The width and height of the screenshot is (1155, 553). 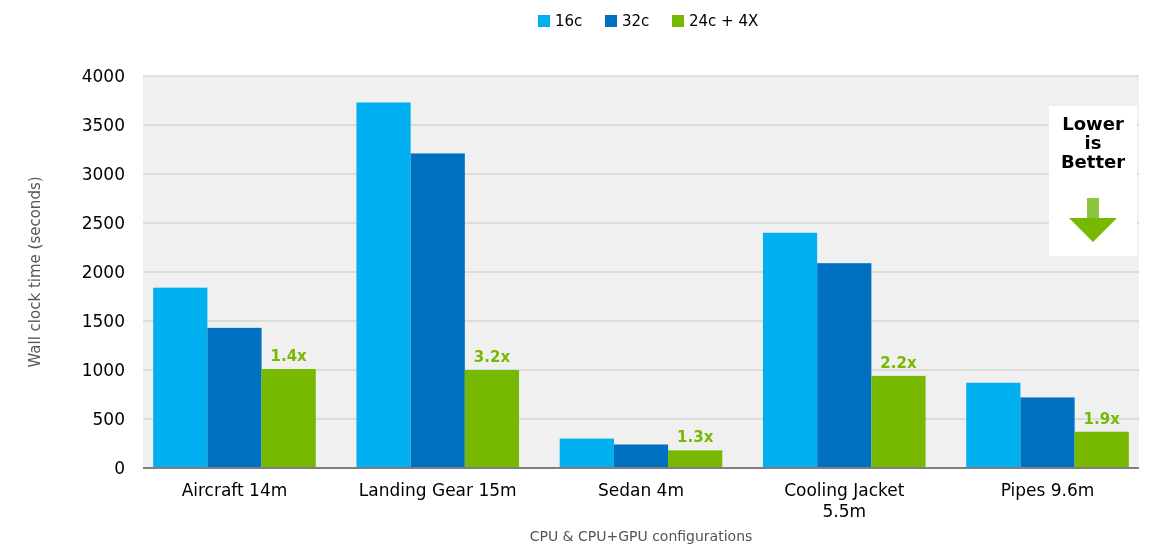 I want to click on legend-label: 16c, so click(x=569, y=21).